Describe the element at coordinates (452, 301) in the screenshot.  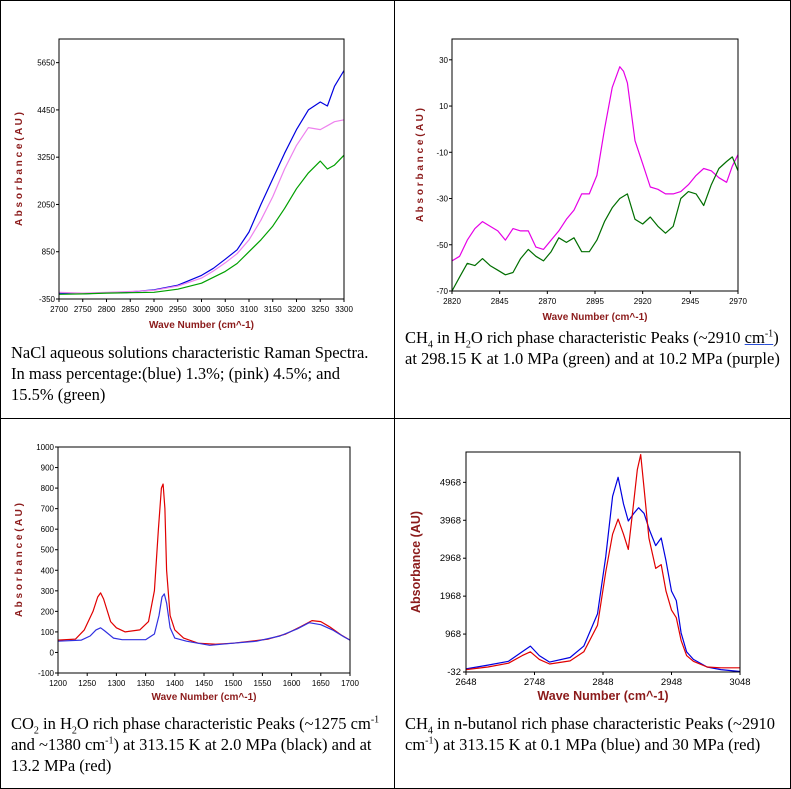
I see `x-tick-label: 2820` at that location.